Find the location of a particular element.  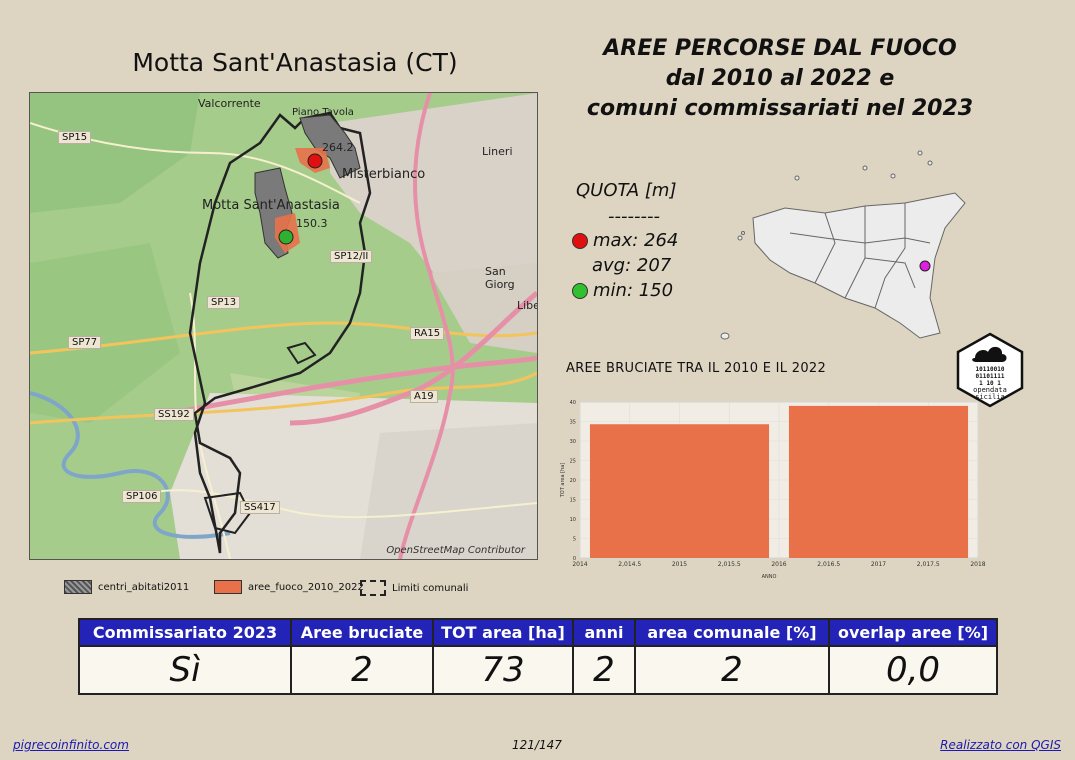

stats-header-aree: Aree bruciate is located at coordinates (362, 632).